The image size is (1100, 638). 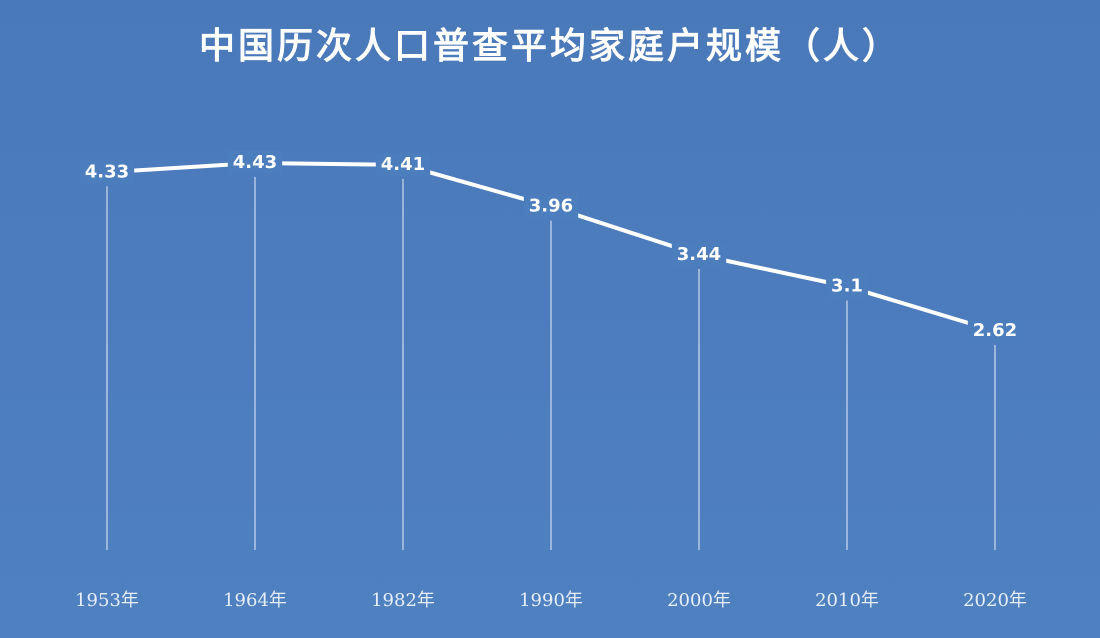 I want to click on x-tick-label: 1982年, so click(x=403, y=600).